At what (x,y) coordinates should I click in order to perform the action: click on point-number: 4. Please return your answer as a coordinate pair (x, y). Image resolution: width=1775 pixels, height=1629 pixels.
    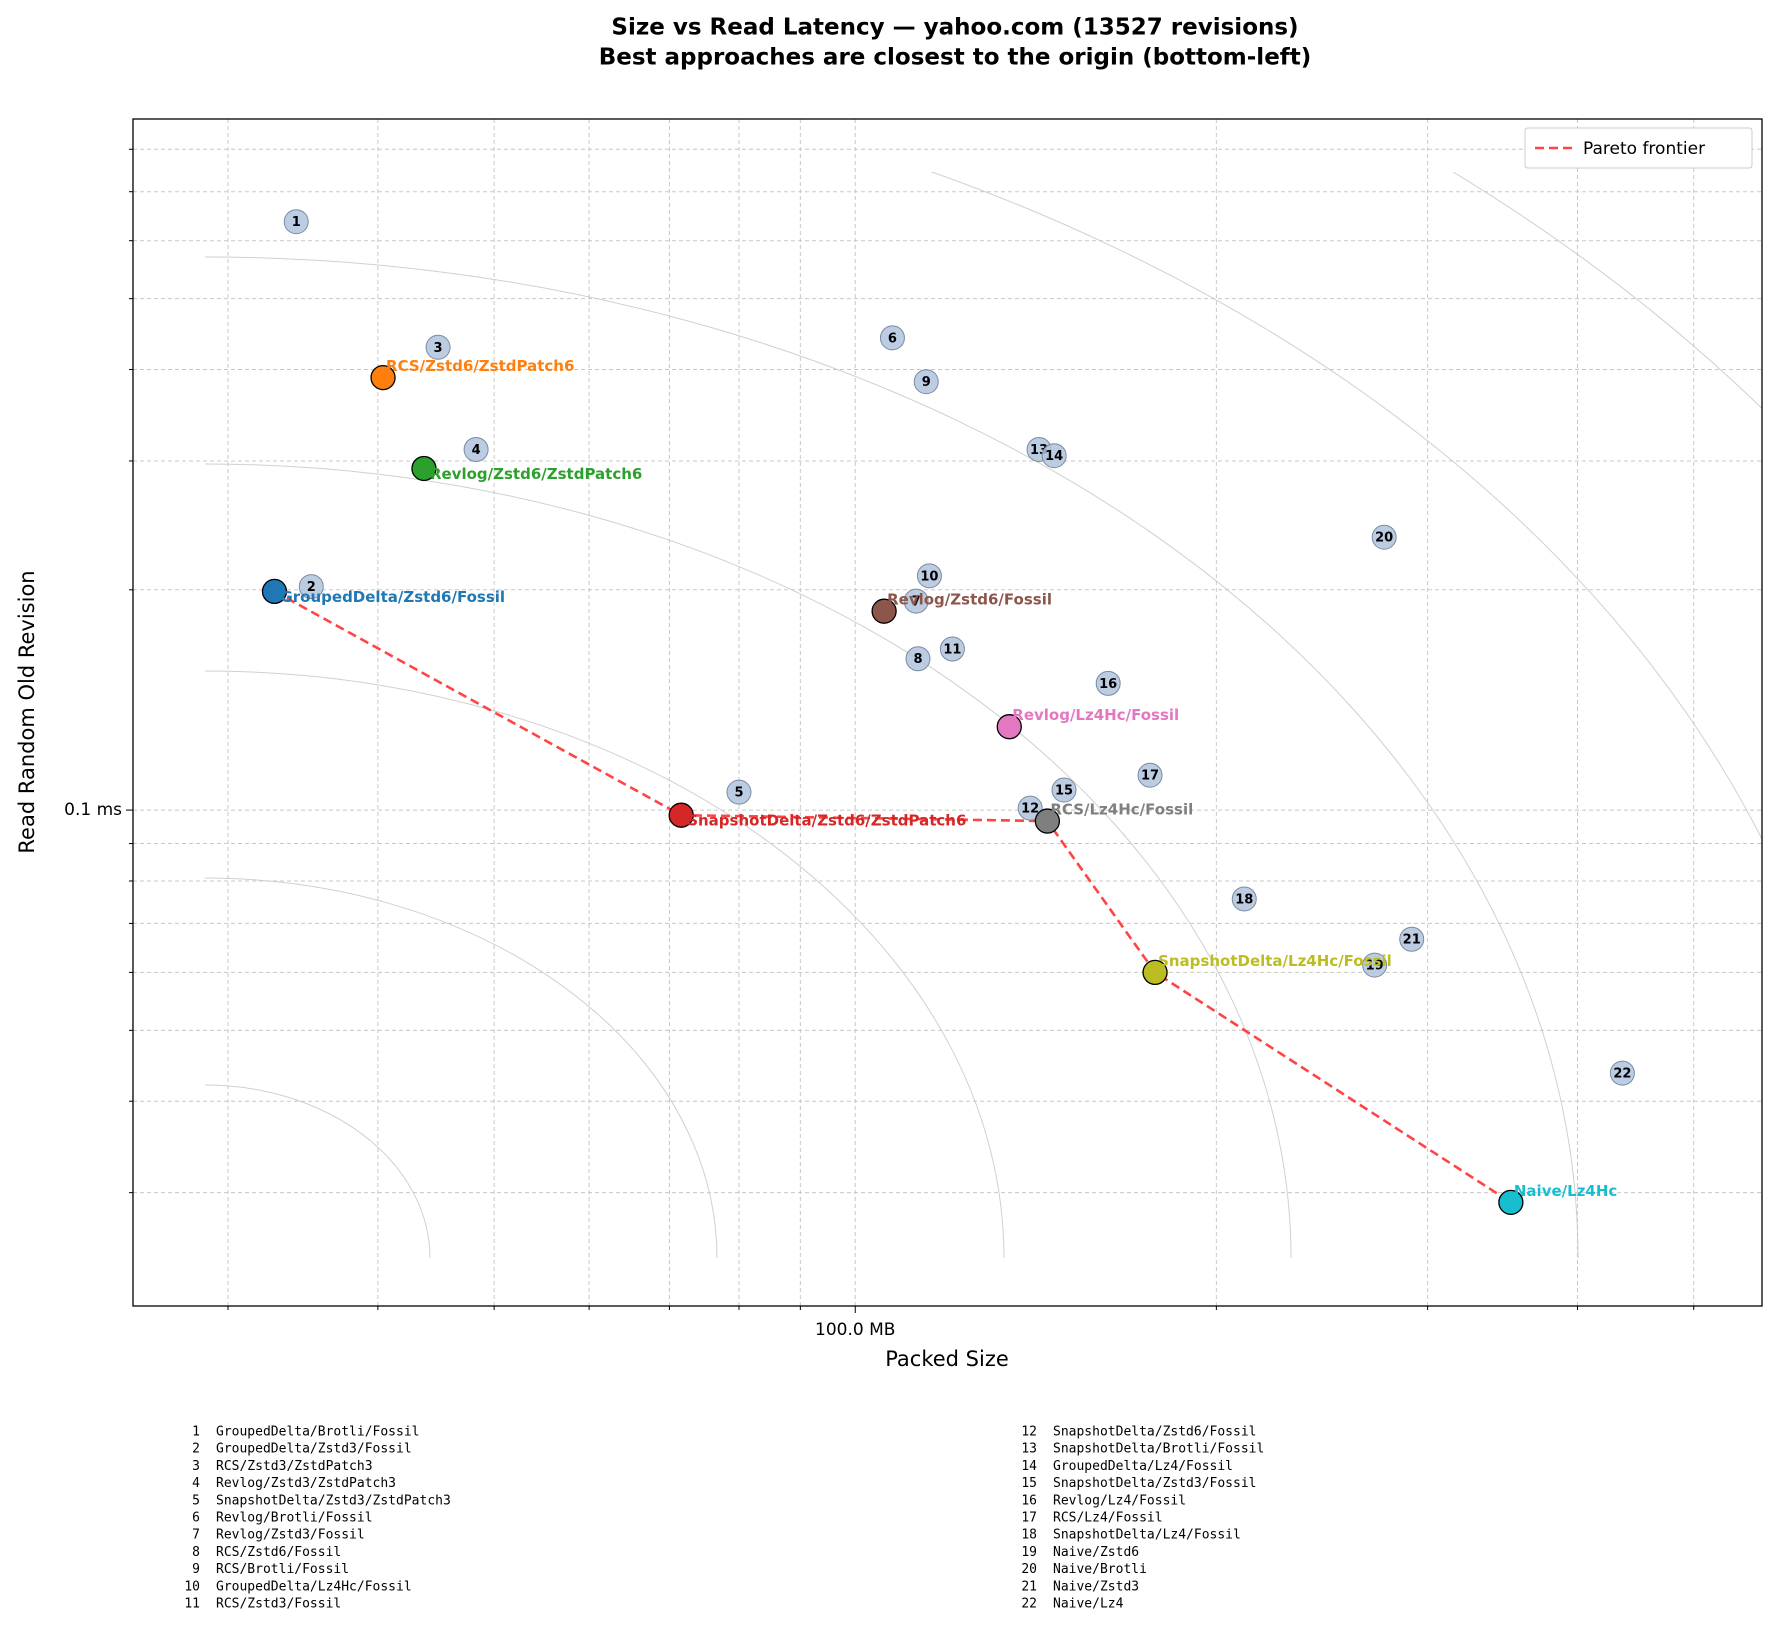
    Looking at the image, I should click on (476, 450).